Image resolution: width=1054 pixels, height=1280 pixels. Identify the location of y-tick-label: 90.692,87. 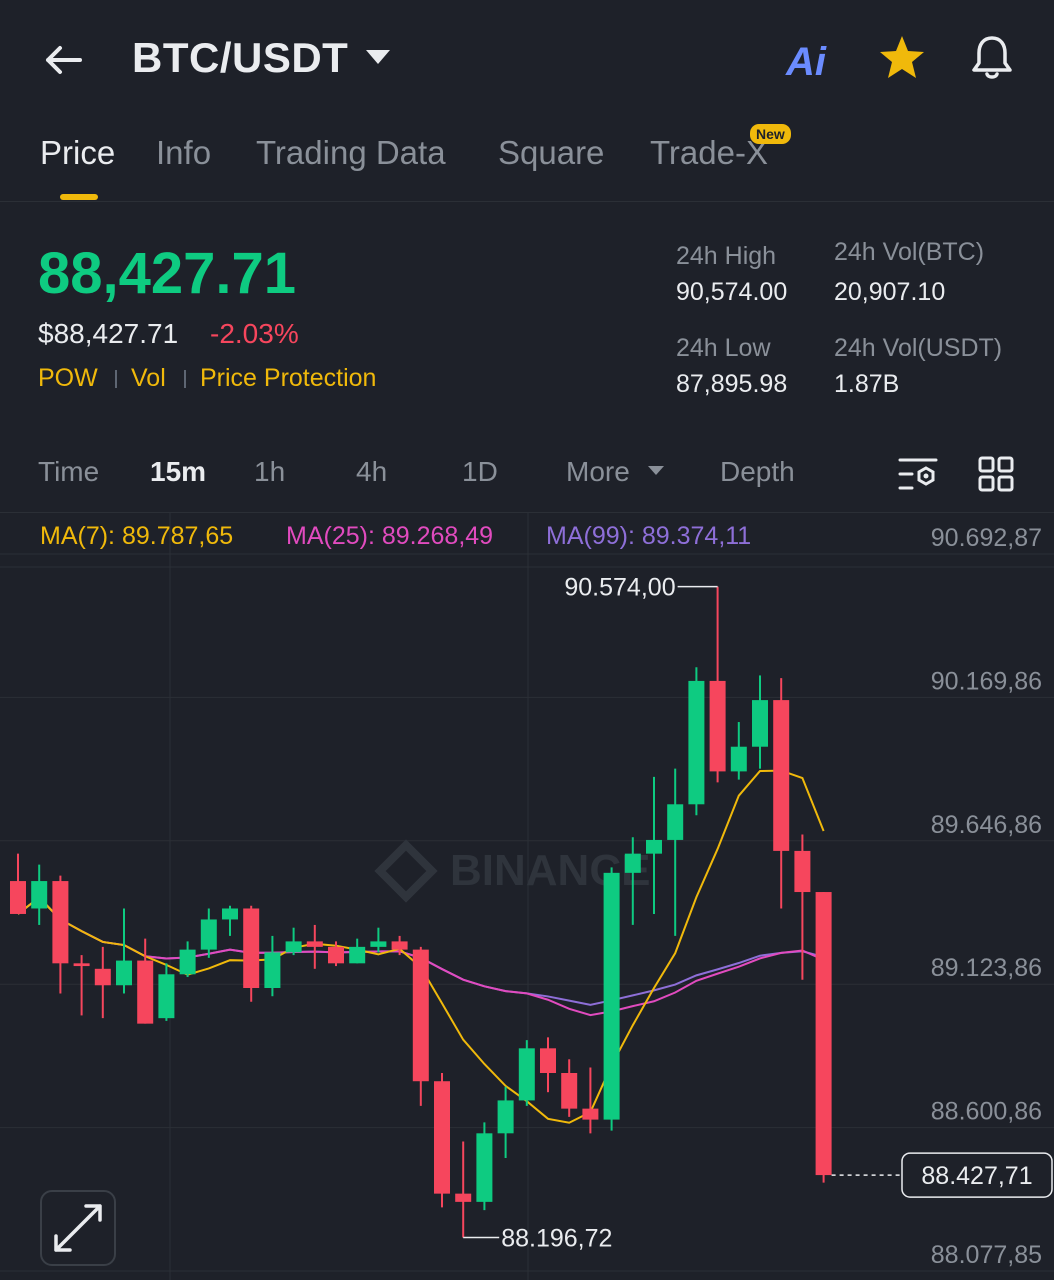
(986, 538).